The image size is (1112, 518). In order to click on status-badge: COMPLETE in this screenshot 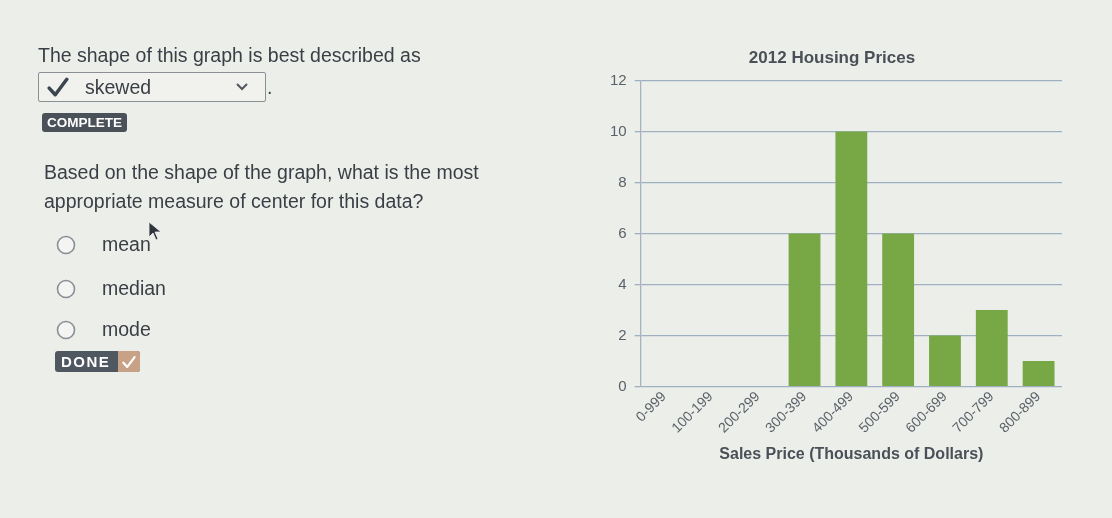, I will do `click(84, 122)`.